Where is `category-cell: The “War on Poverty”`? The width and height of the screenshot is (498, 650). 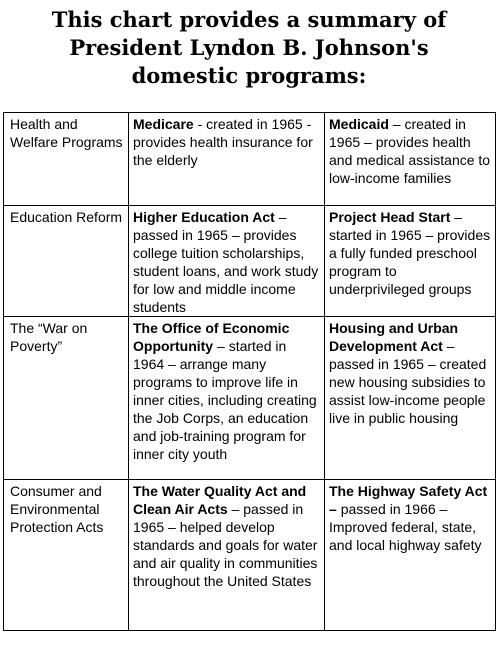
category-cell: The “War on Poverty” is located at coordinates (66, 398).